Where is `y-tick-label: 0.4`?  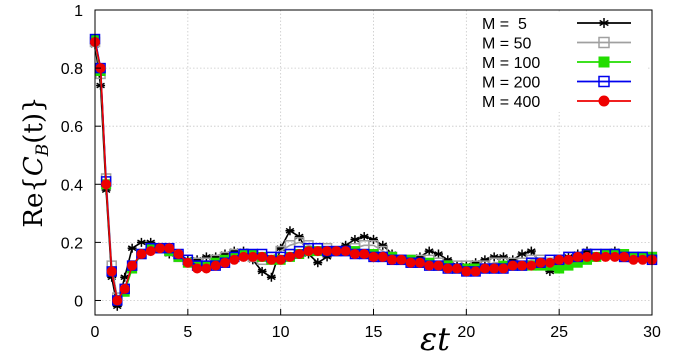 y-tick-label: 0.4 is located at coordinates (72, 185).